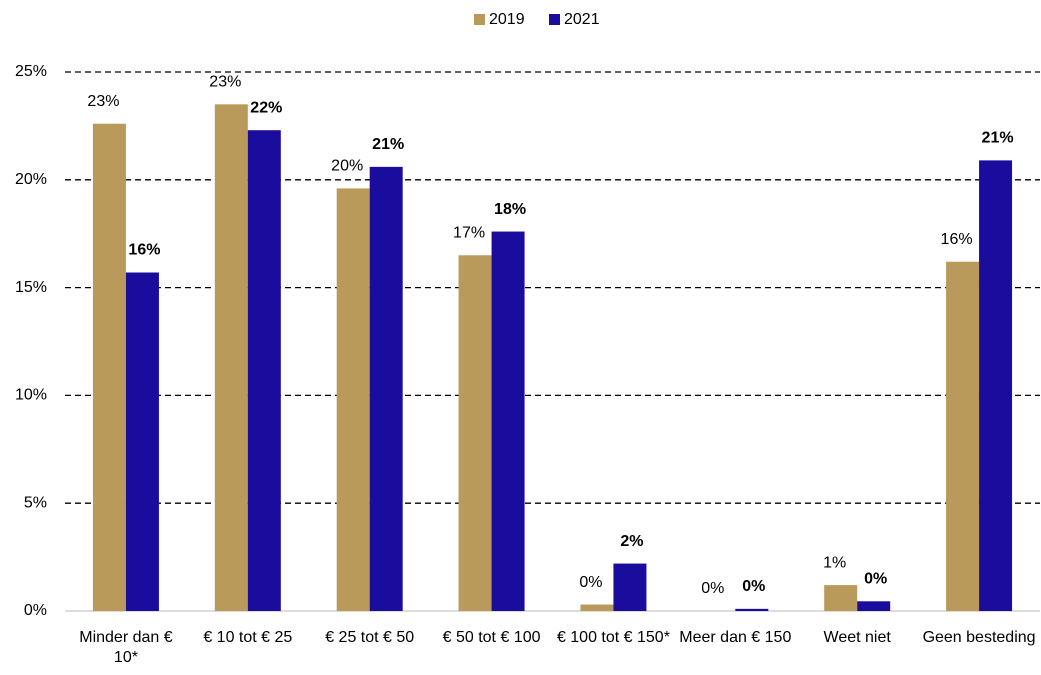 This screenshot has height=675, width=1041. Describe the element at coordinates (248, 637) in the screenshot. I see `x-tick-label: € 10 tot € 25` at that location.